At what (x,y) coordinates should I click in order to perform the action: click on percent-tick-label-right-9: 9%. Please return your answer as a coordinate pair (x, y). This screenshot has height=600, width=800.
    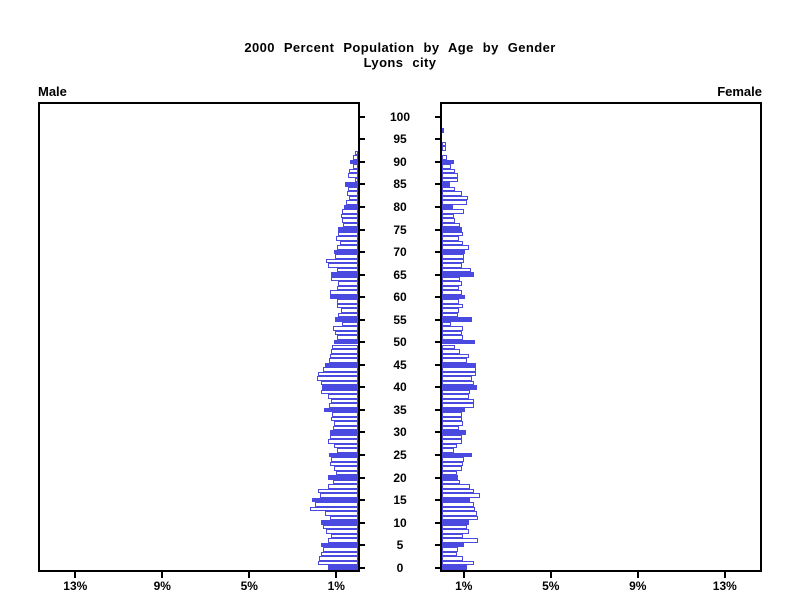
    Looking at the image, I should click on (638, 586).